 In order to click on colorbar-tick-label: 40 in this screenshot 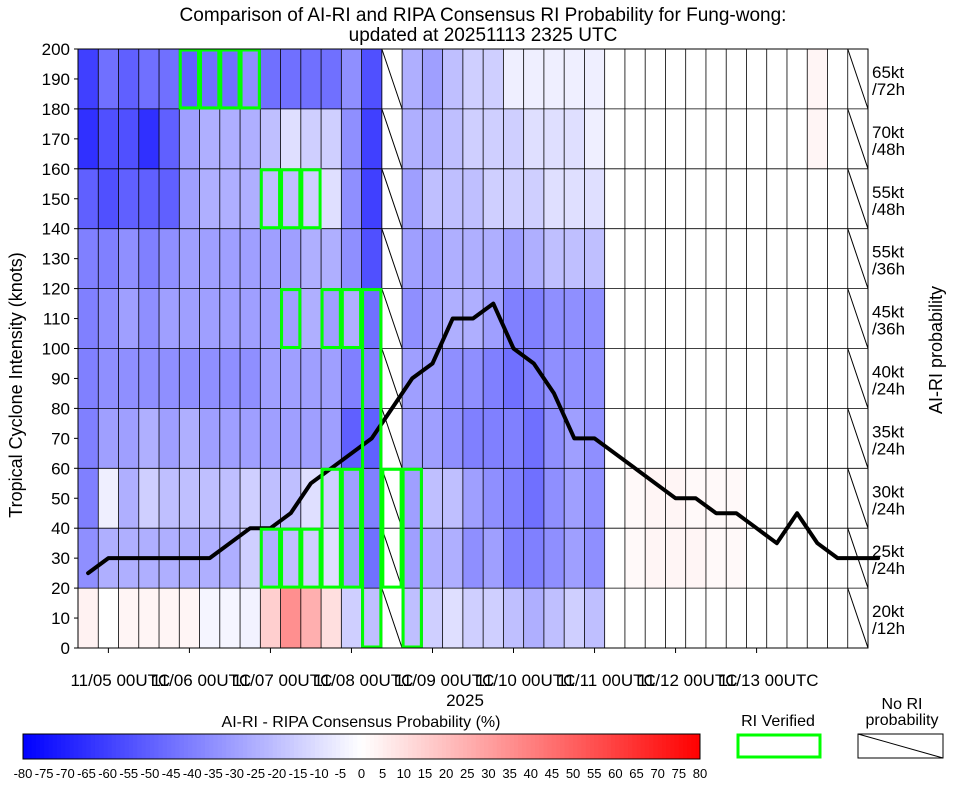, I will do `click(531, 773)`.